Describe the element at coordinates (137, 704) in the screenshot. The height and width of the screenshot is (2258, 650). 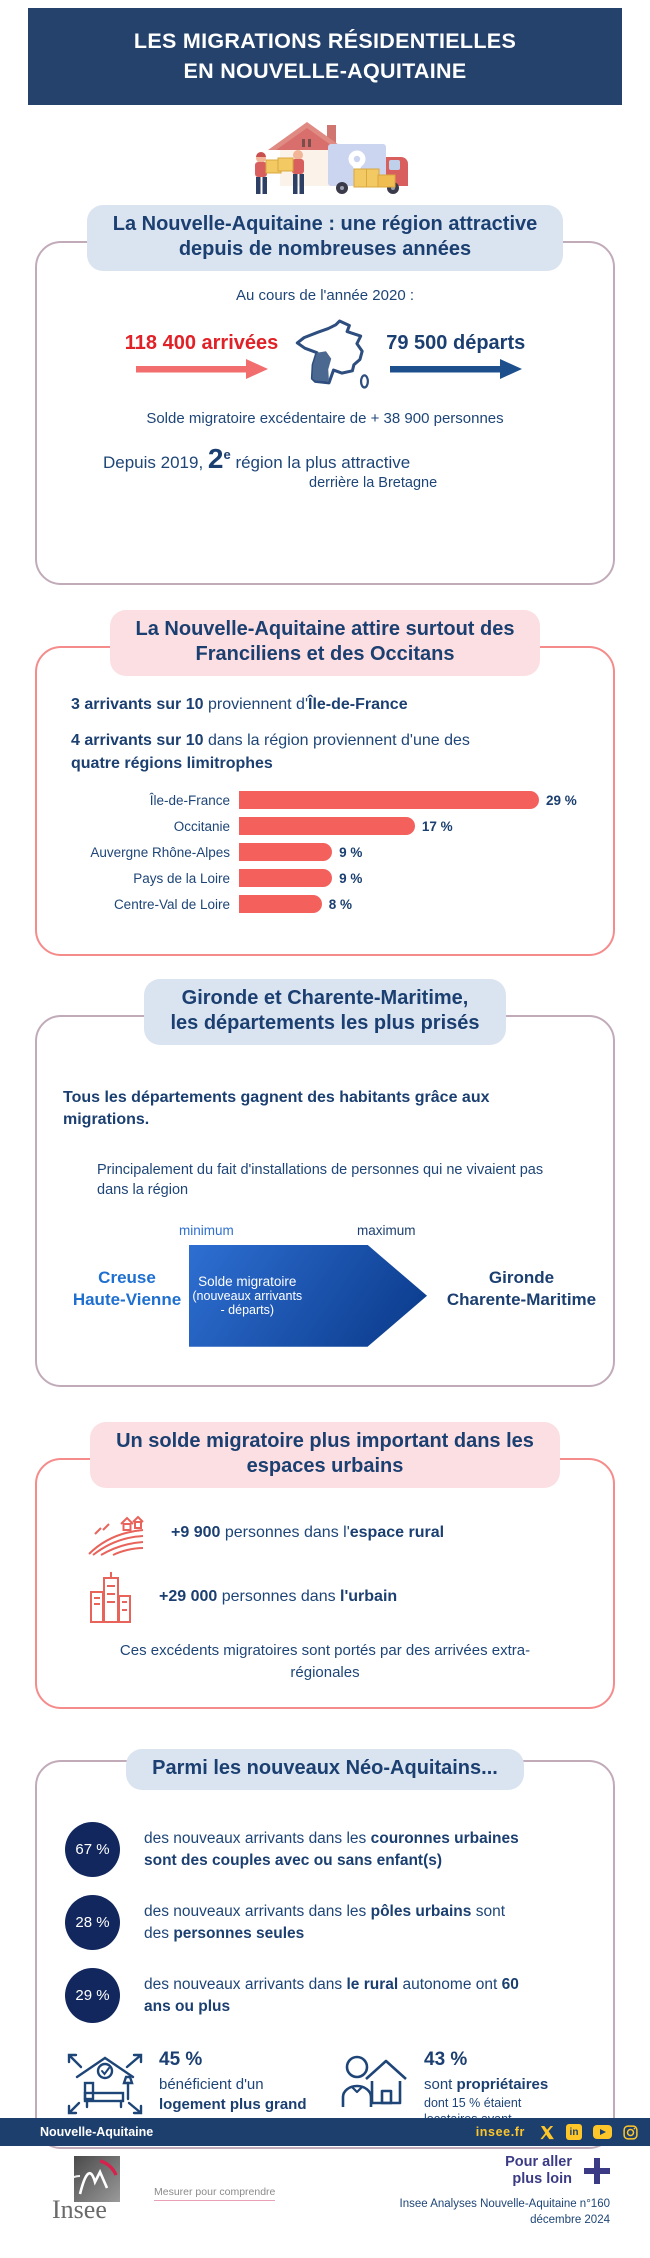
I see `fact1-bold1: 3 arrivants sur 10` at that location.